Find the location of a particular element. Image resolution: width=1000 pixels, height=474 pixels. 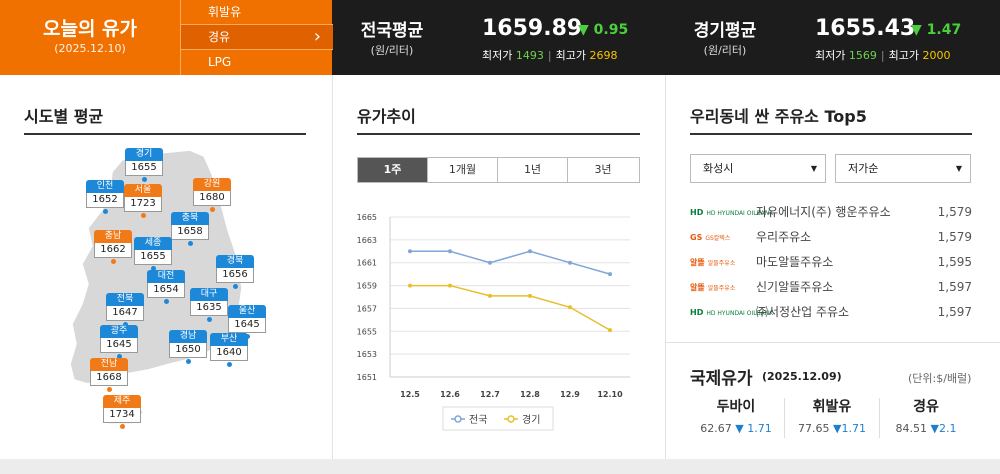

region-price: 1654 is located at coordinates (166, 290).